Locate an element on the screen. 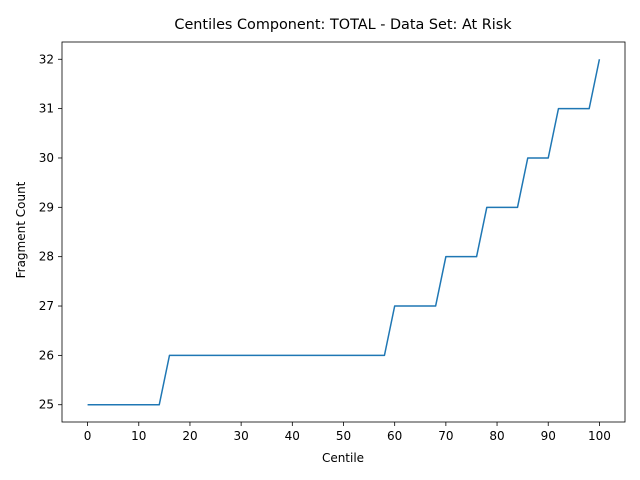 The height and width of the screenshot is (480, 640). x-axis-ticks: 0 10 20 30 40 50 60 70 80 90 100 is located at coordinates (347, 432).